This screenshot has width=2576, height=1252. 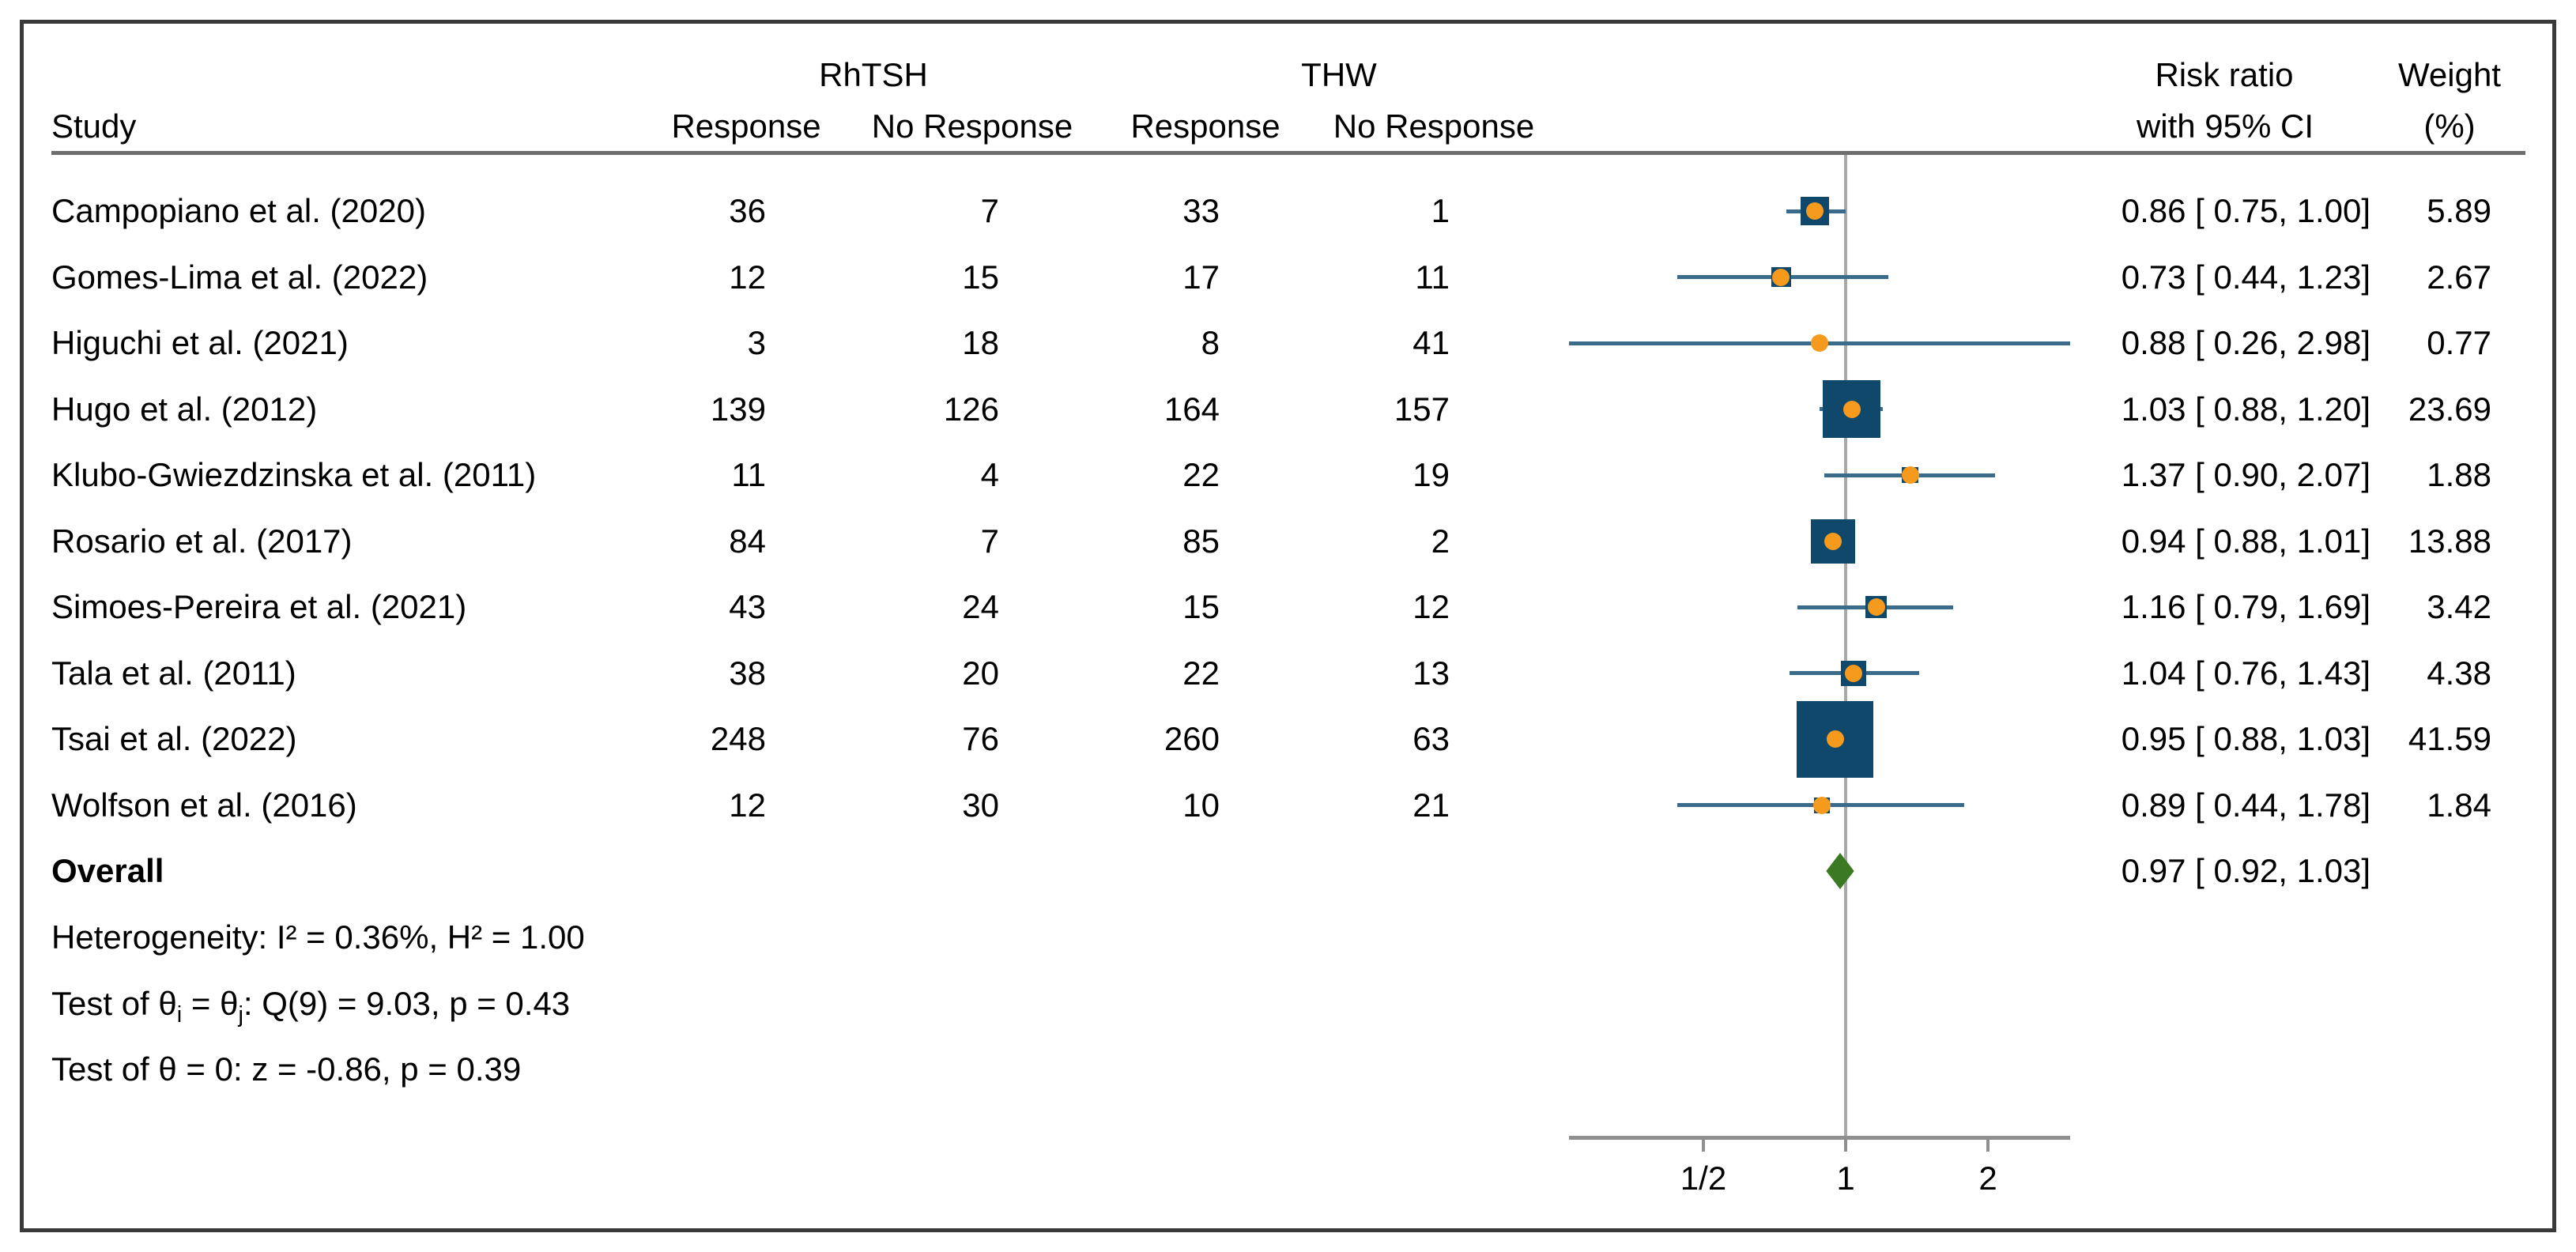 What do you see at coordinates (1434, 126) in the screenshot?
I see `header-thw-no-response: No Response` at bounding box center [1434, 126].